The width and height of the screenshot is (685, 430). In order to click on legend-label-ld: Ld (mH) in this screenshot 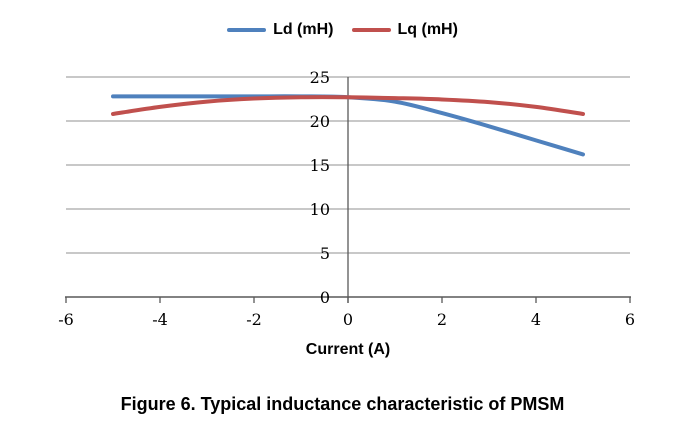, I will do `click(303, 29)`.